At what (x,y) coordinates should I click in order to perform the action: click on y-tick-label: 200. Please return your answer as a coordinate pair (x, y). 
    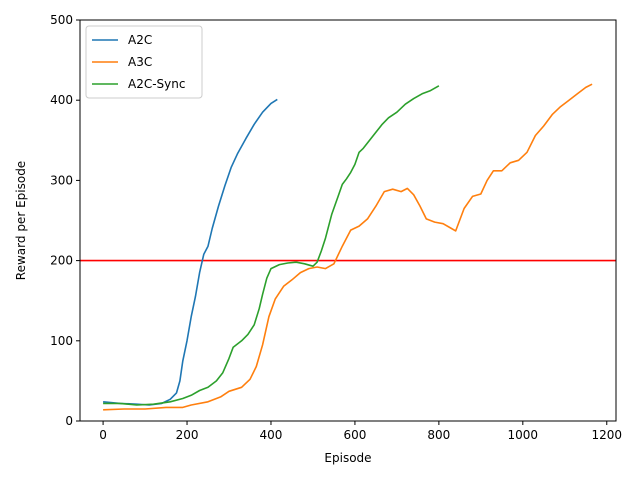
    Looking at the image, I should click on (61, 261).